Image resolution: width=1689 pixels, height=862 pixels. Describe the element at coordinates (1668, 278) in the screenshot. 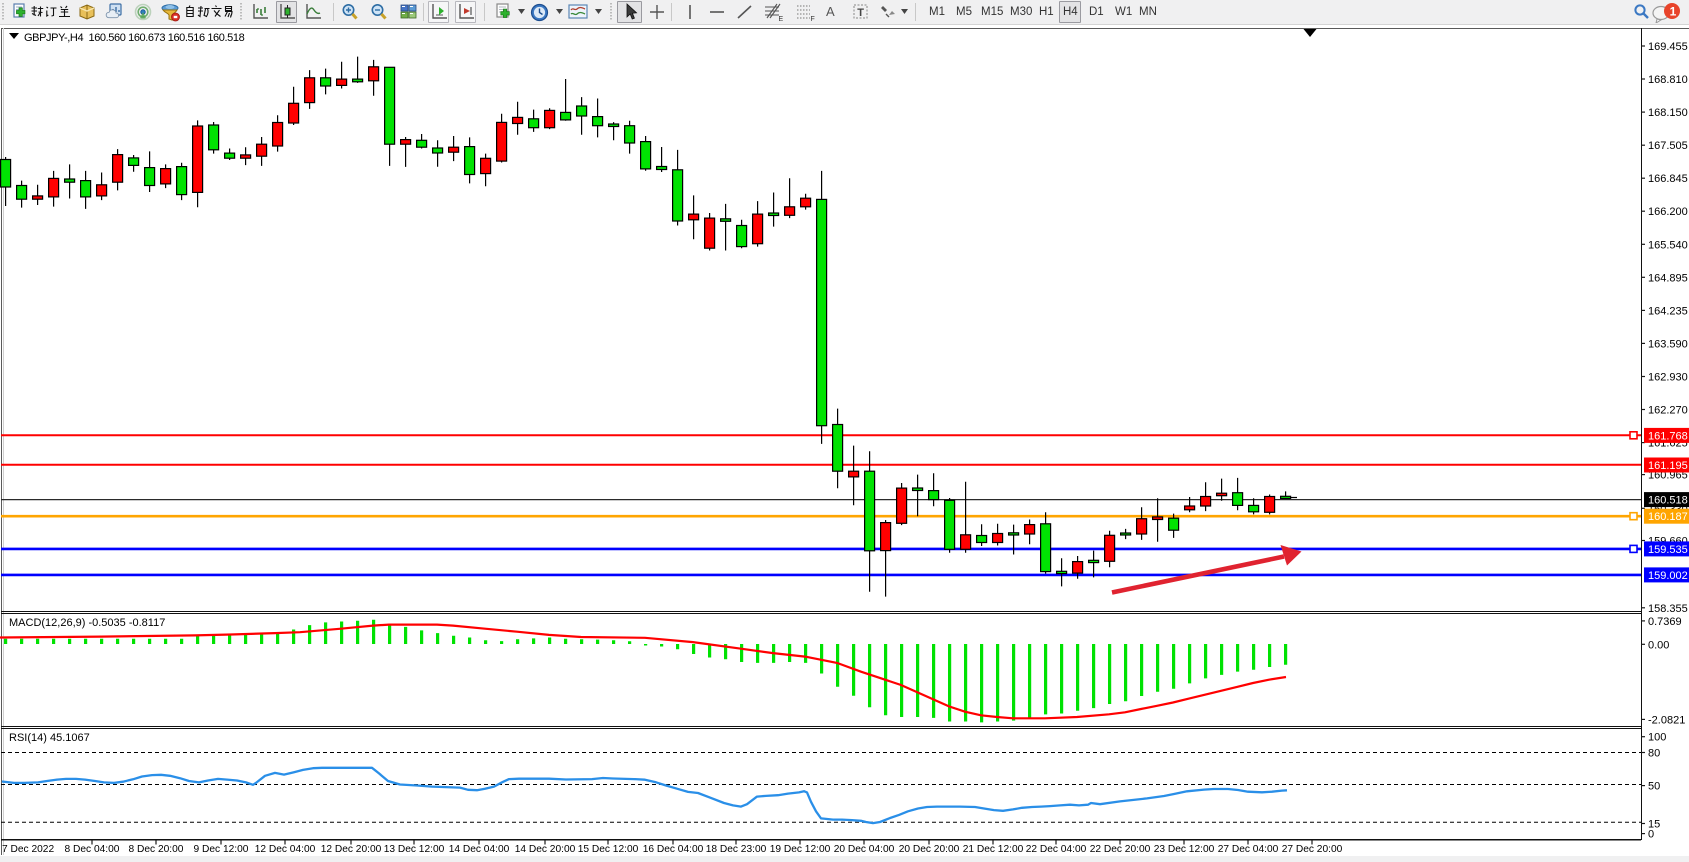

I see `svg-text: 164.895` at that location.